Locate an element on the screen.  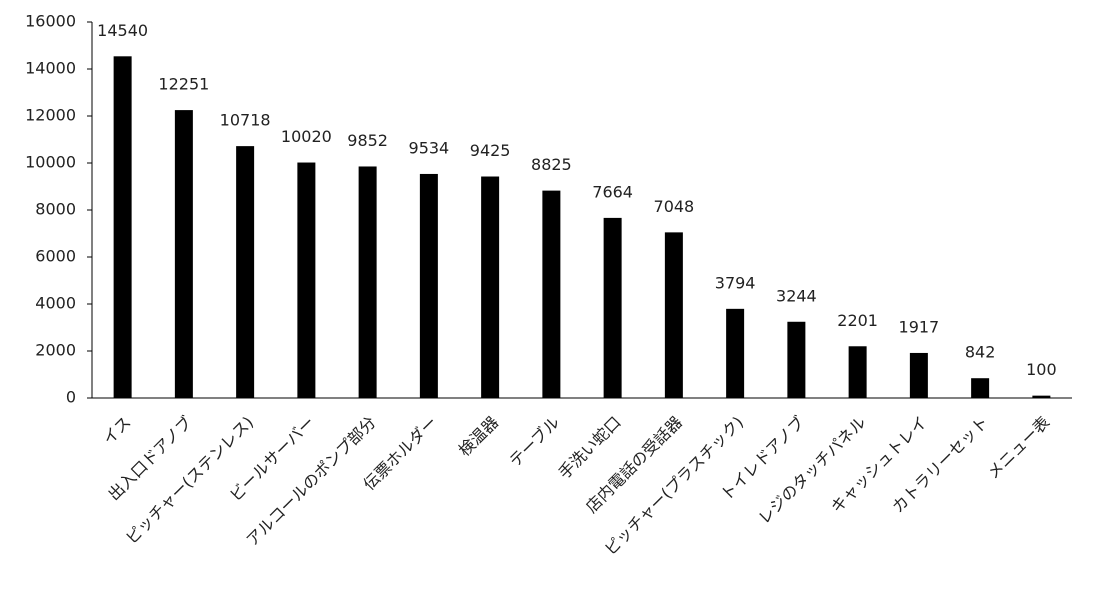
data-label: 2201 is located at coordinates (857, 320).